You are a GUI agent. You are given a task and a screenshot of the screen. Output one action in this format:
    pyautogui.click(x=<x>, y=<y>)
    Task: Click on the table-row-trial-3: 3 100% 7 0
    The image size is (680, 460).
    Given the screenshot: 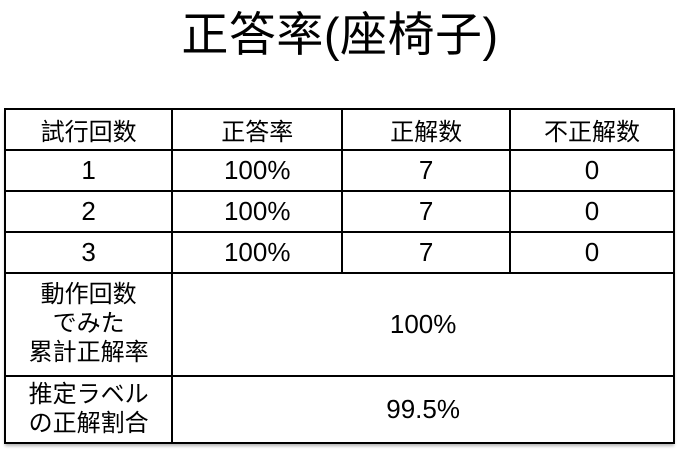 What is the action you would take?
    pyautogui.click(x=339, y=252)
    